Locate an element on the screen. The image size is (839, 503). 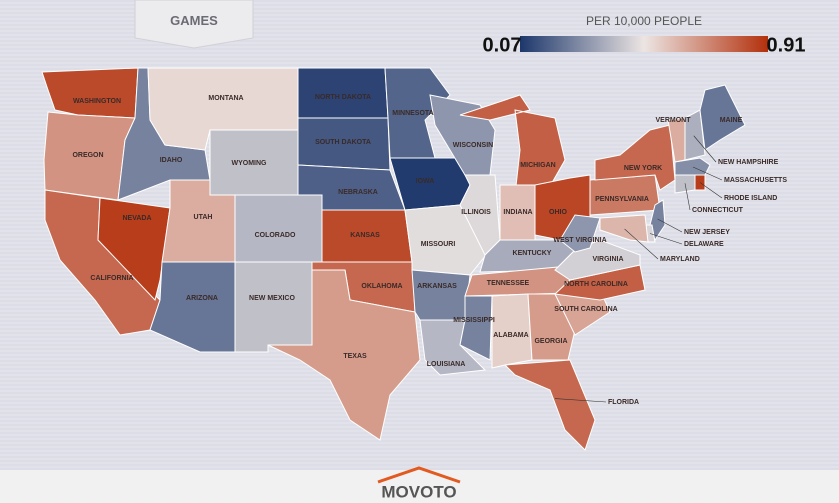
header-tab is located at coordinates (194, 24).